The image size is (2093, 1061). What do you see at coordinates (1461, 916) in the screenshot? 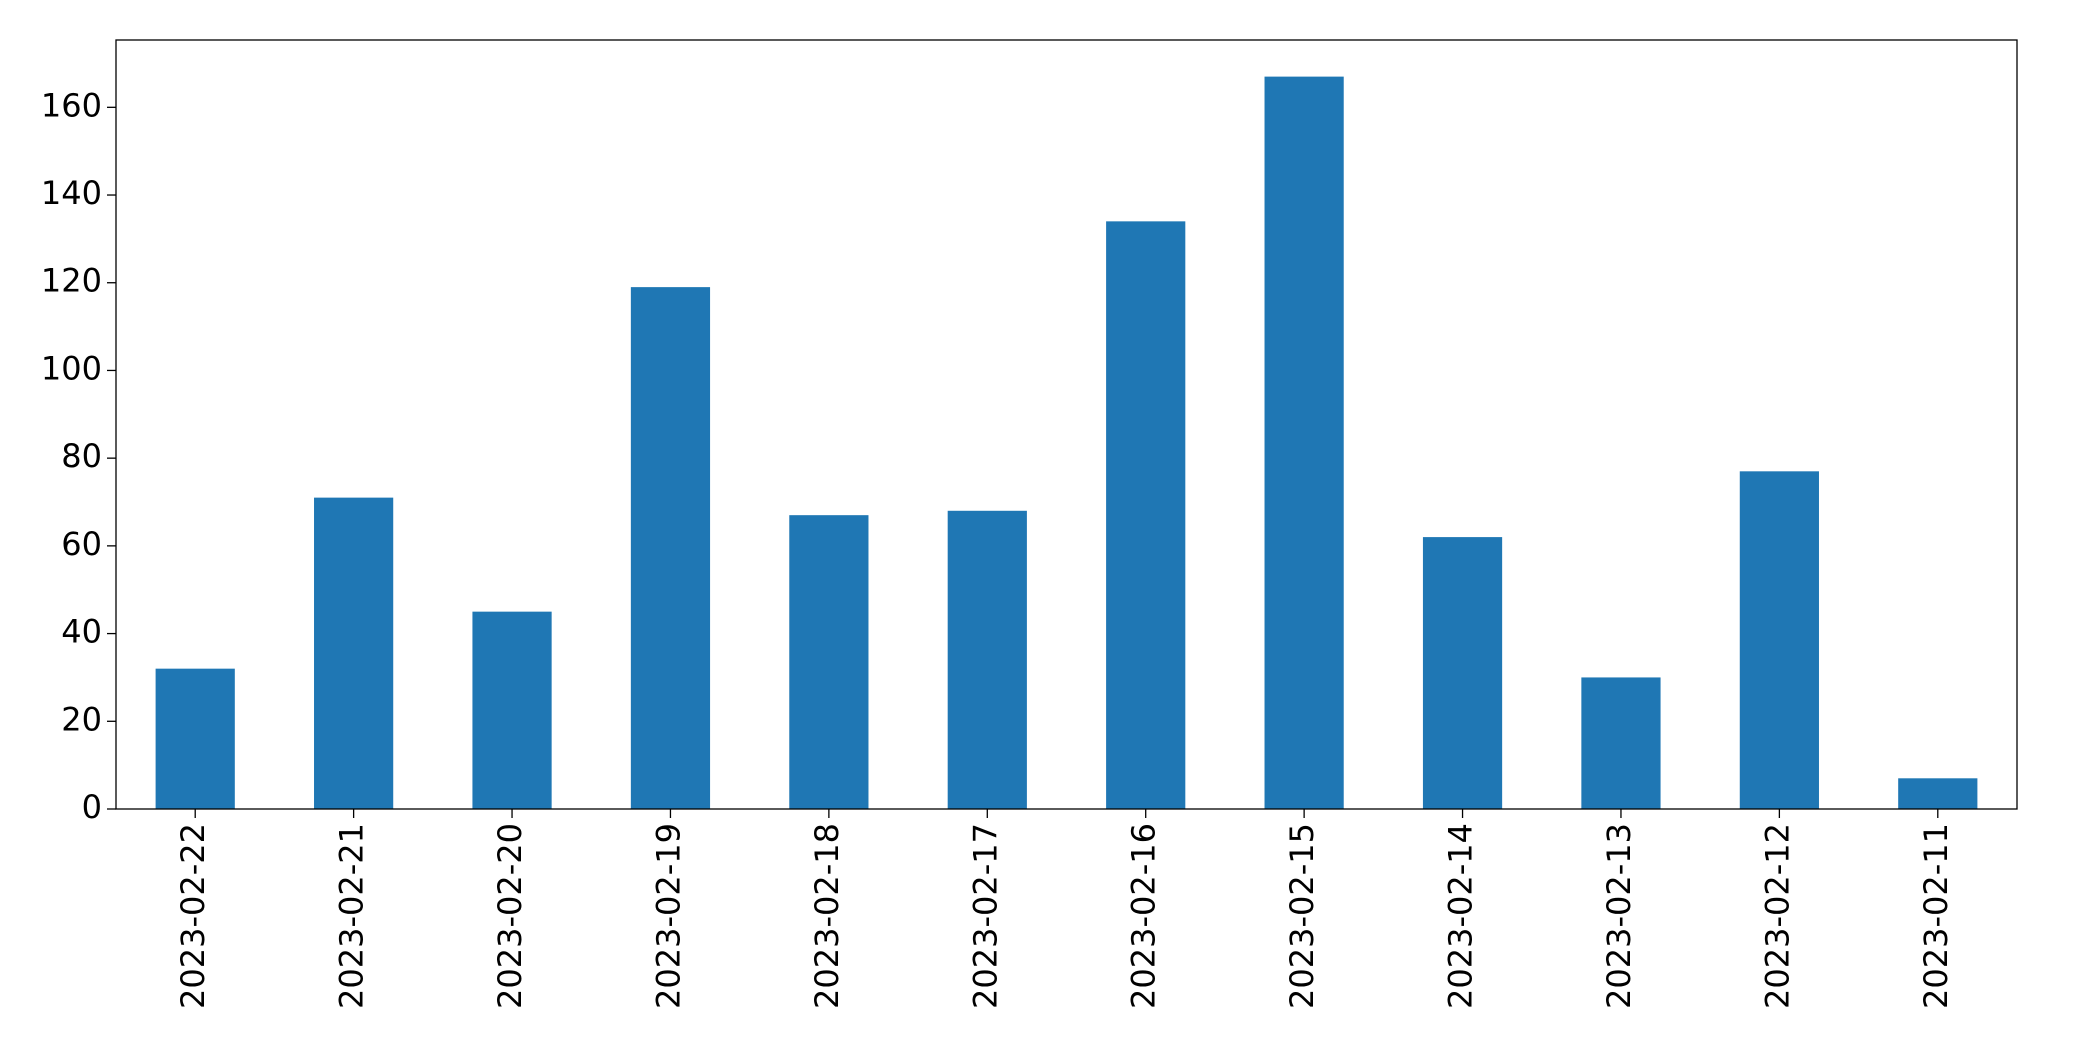
I see `x-tick-label: 2023-02-14` at bounding box center [1461, 916].